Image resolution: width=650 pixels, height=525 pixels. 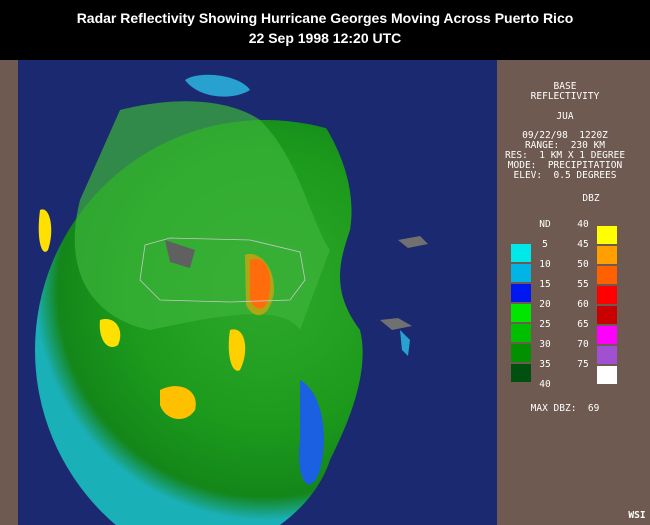 I want to click on subtitle: 22 Sep 1998 12:20 UTC, so click(x=325, y=38).